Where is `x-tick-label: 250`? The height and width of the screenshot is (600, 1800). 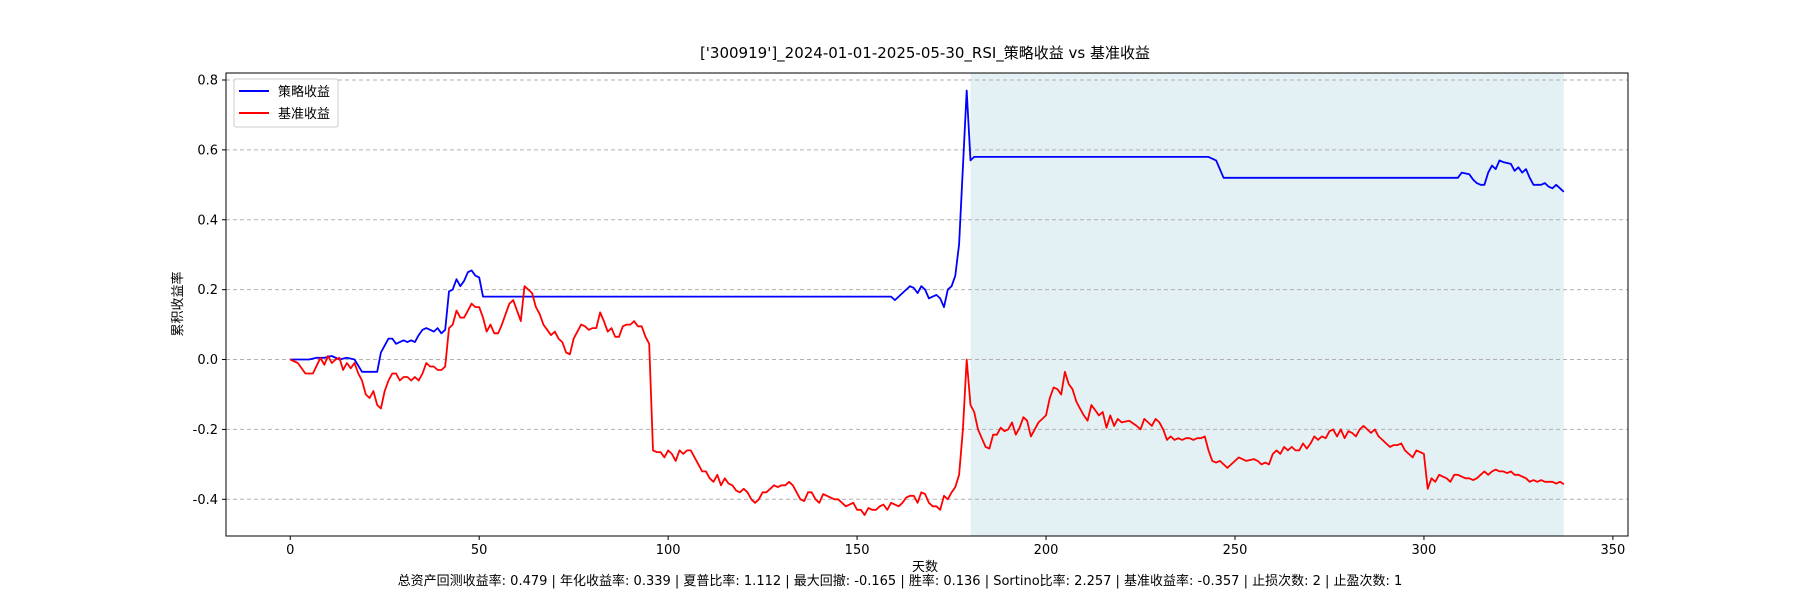
x-tick-label: 250 is located at coordinates (1235, 550).